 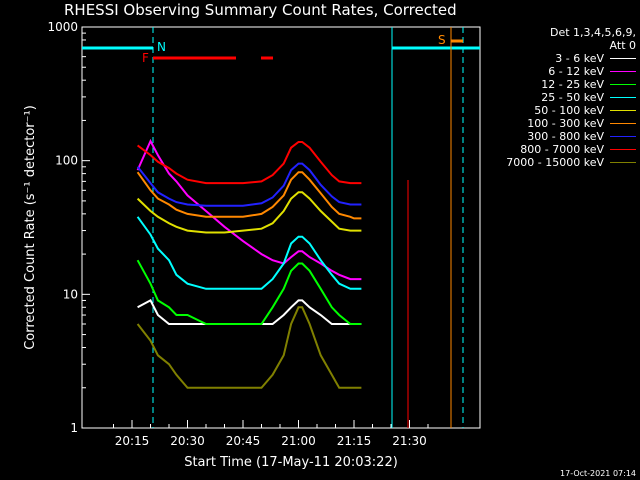 I want to click on legend-label: 50 - 100 keV, so click(x=569, y=110).